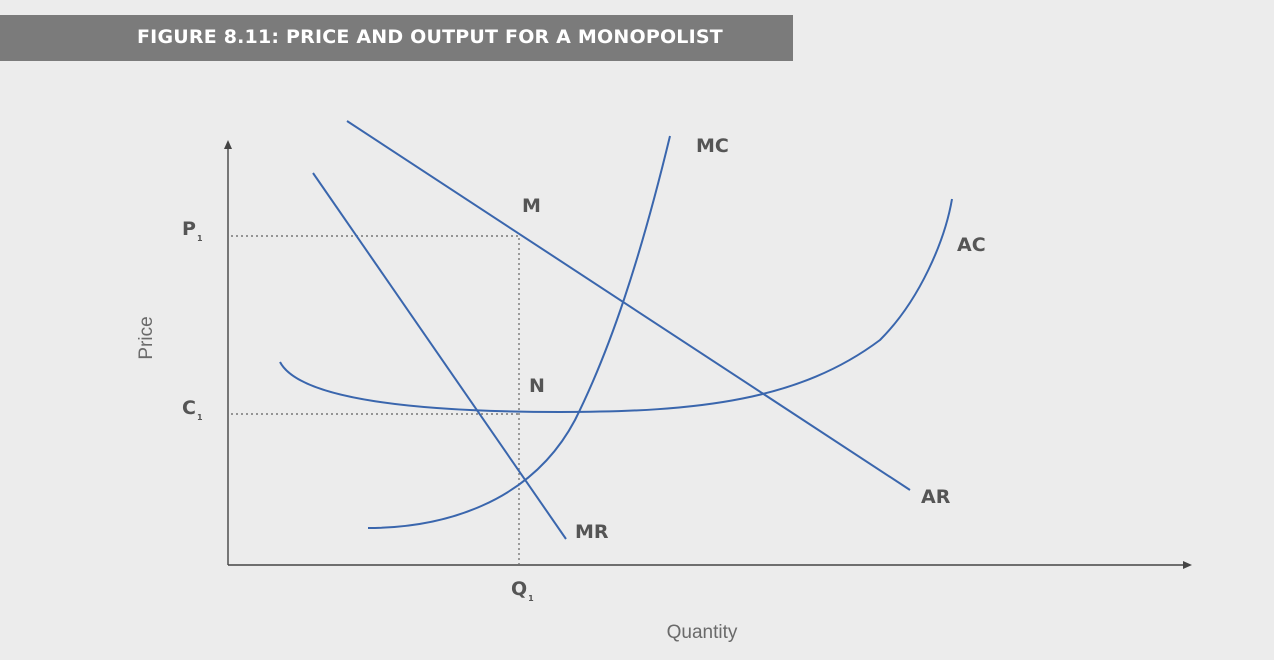 This screenshot has width=1274, height=660. Describe the element at coordinates (228, 144) in the screenshot. I see `y-axis-arrow` at that location.